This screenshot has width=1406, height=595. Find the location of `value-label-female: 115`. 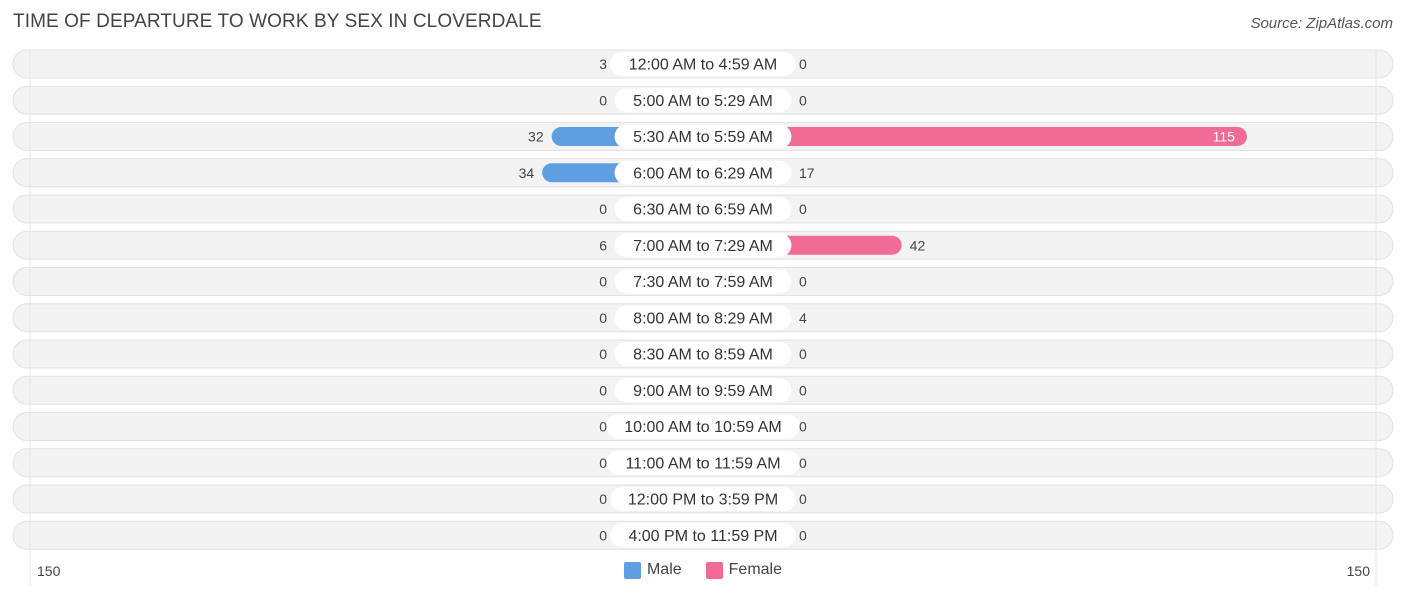

value-label-female: 115 is located at coordinates (1224, 137).